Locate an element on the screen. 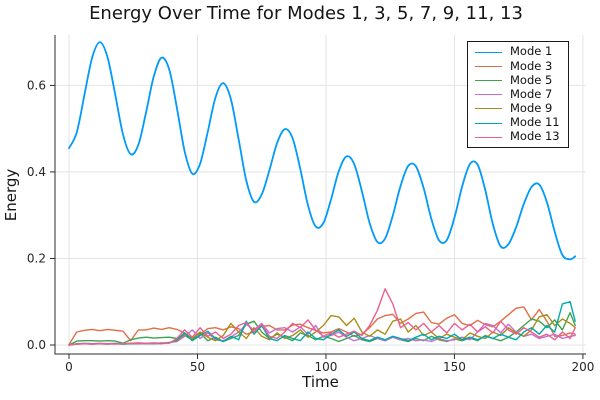  legend-item-mode-5: Mode 5 is located at coordinates (517, 80).